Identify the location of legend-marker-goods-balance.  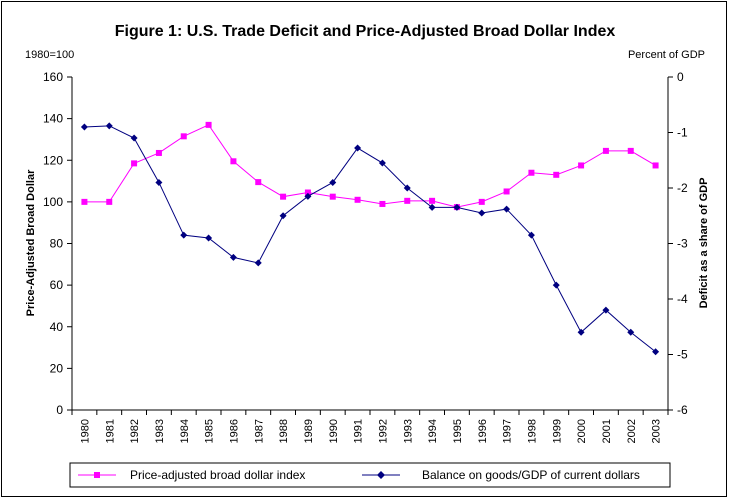
(381, 475).